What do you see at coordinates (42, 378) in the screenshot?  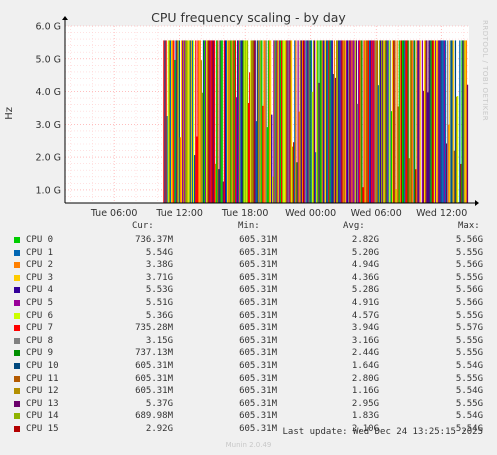 I see `legend-series-name: CPU 11` at bounding box center [42, 378].